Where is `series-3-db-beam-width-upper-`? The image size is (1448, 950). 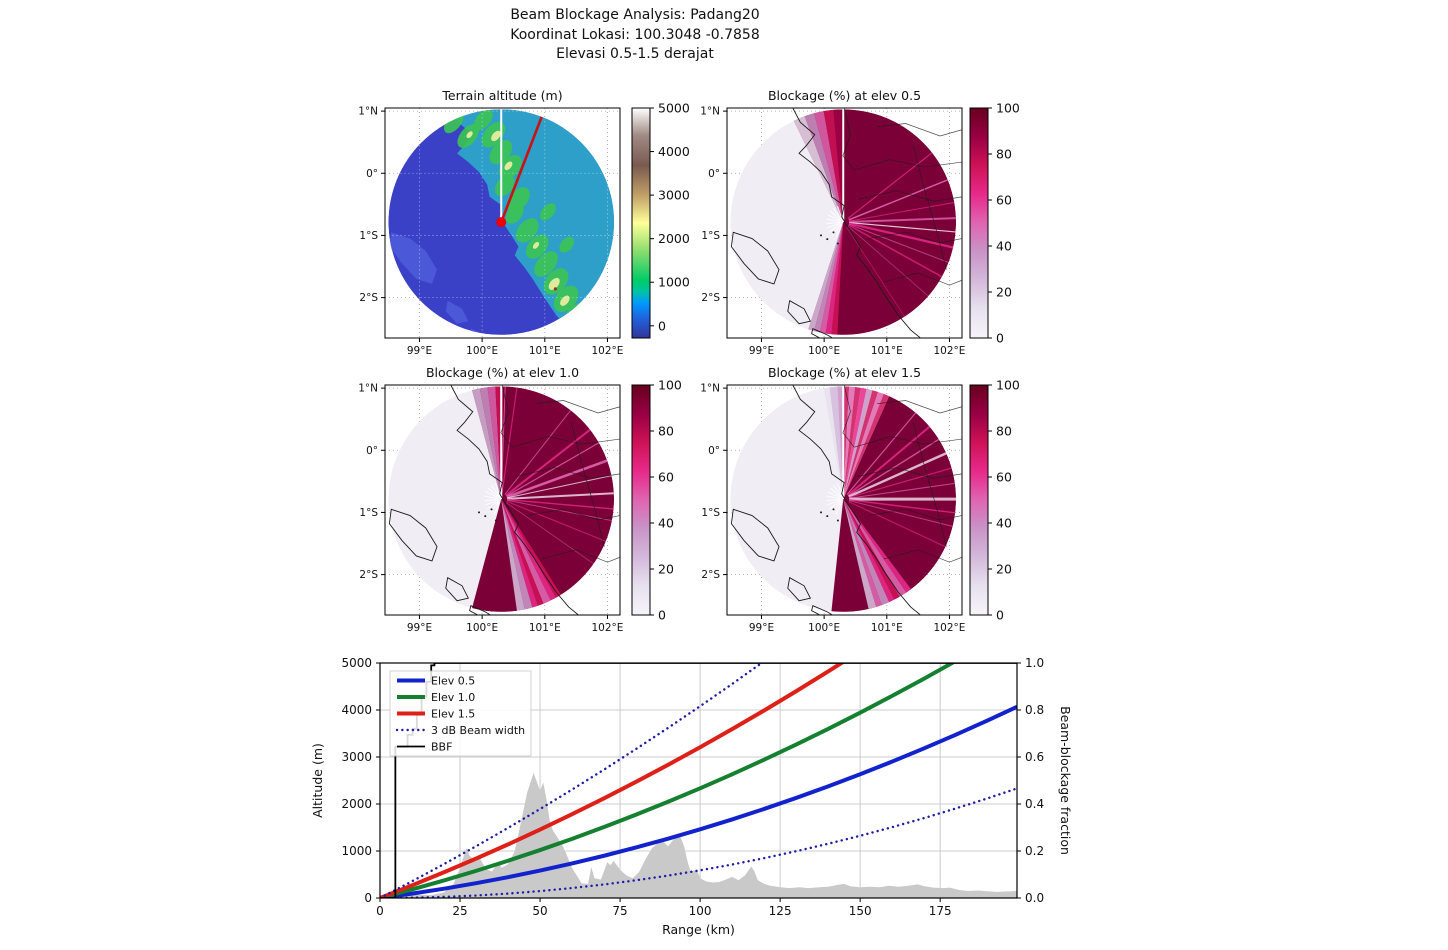
series-3-db-beam-width-upper- is located at coordinates (572, 780).